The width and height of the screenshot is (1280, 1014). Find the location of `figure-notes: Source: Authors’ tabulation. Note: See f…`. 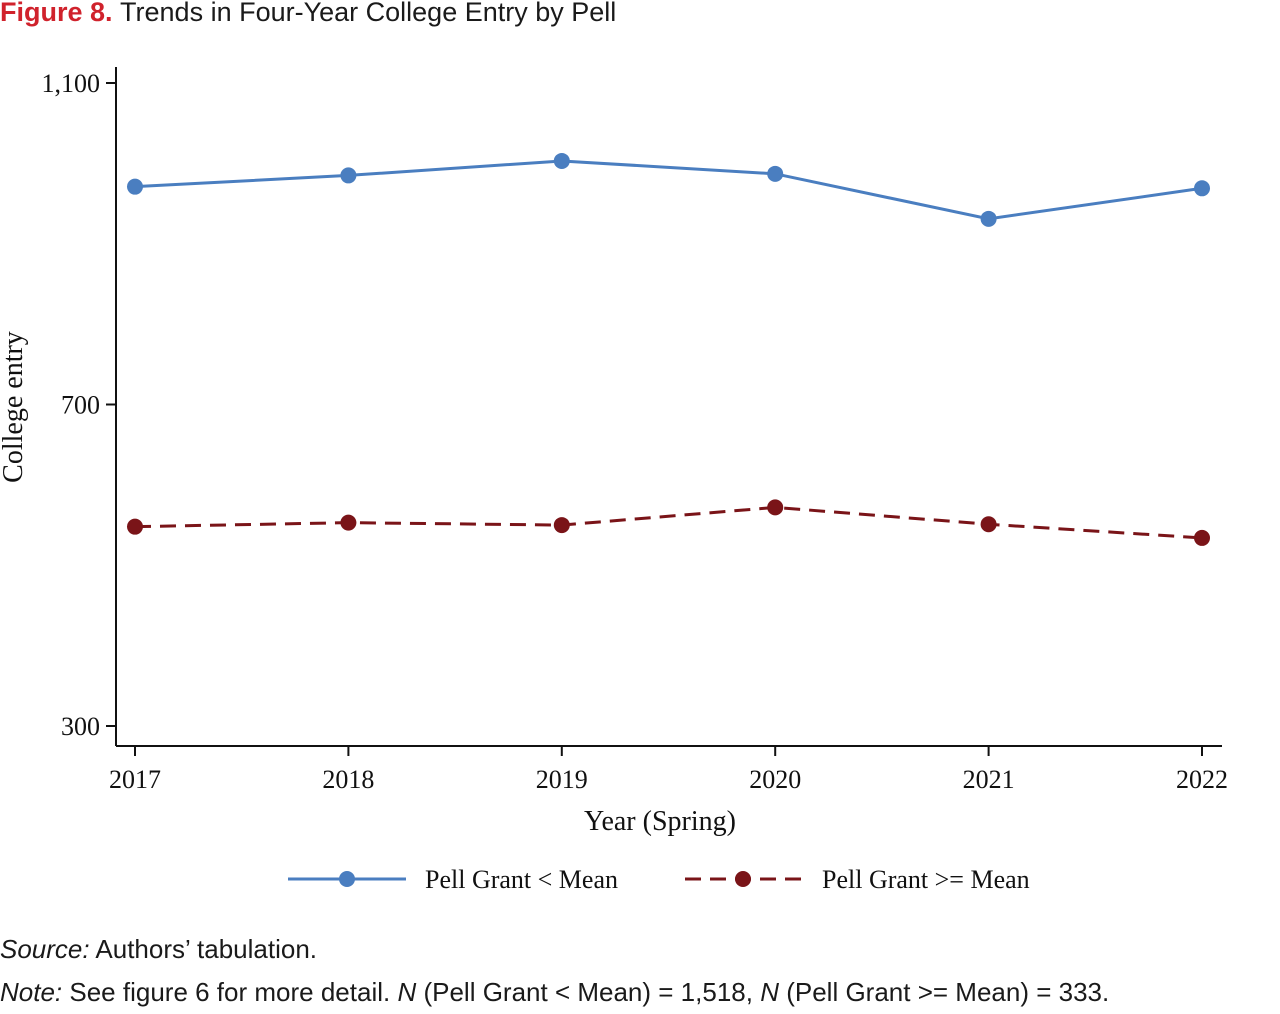

figure-notes: Source: Authors’ tabulation. Note: See f… is located at coordinates (640, 971).